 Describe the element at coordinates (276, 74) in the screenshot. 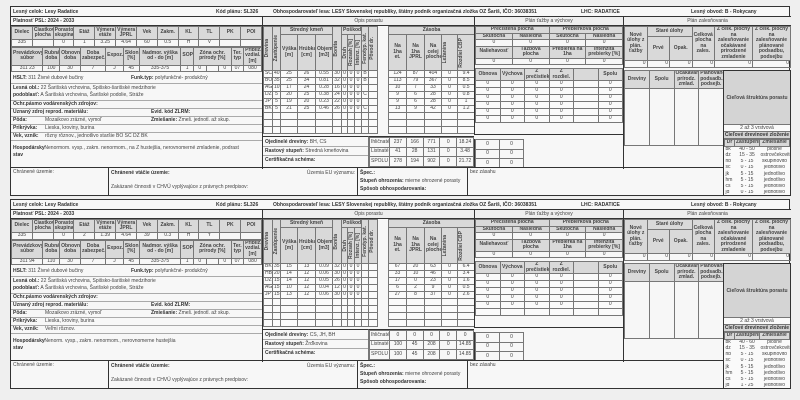

I see `cell: 40` at that location.